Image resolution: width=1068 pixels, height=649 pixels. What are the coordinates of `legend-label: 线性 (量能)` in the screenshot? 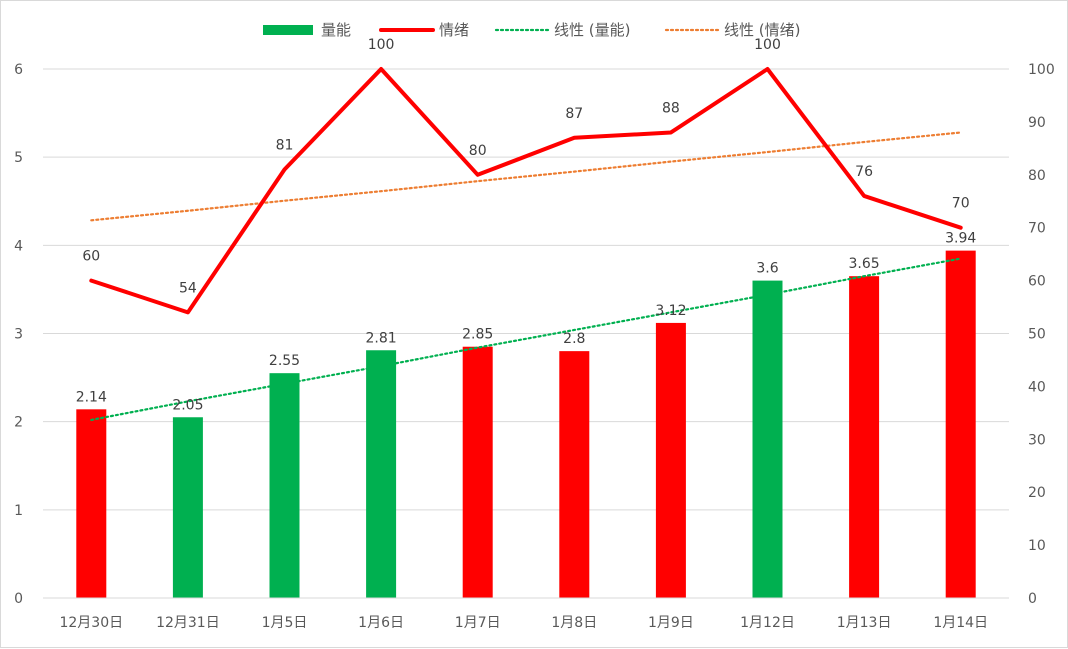 It's located at (592, 30).